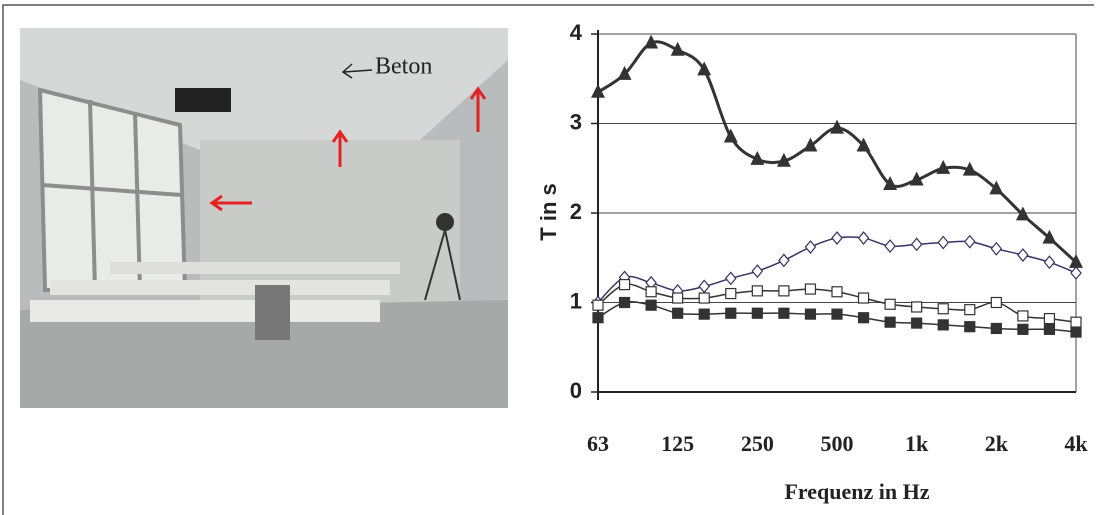 This screenshot has width=1096, height=515. Describe the element at coordinates (997, 443) in the screenshot. I see `x-tick-label: 2k` at that location.